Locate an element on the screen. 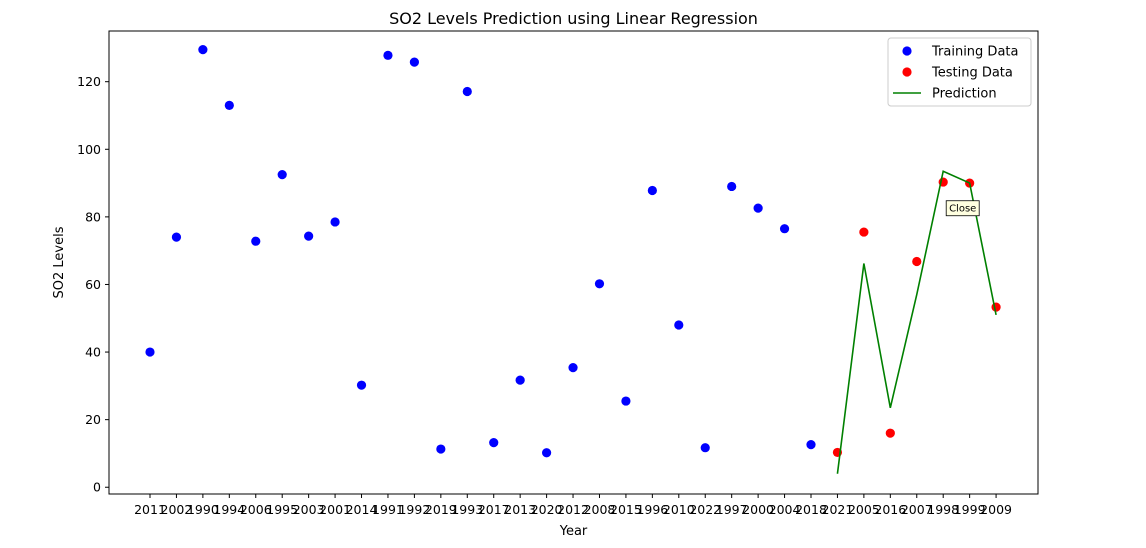  x-tick-label: 2019 is located at coordinates (441, 509).